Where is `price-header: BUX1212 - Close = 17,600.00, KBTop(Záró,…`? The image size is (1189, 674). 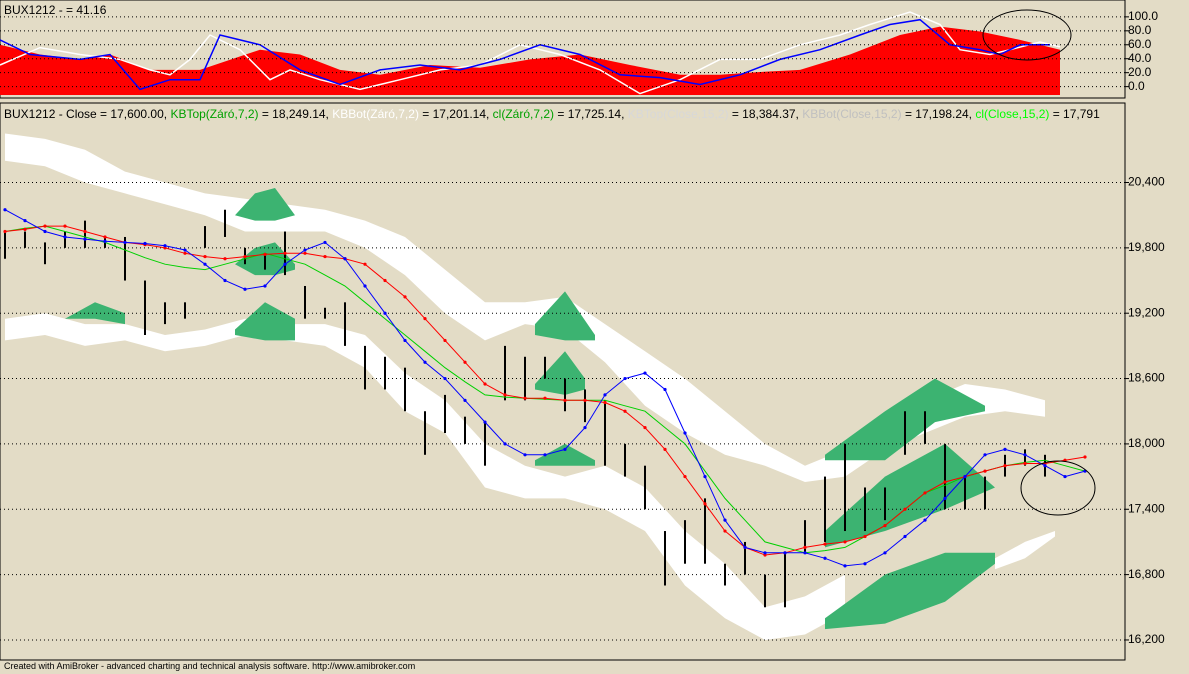 price-header: BUX1212 - Close = 17,600.00, KBTop(Záró,… is located at coordinates (564, 114).